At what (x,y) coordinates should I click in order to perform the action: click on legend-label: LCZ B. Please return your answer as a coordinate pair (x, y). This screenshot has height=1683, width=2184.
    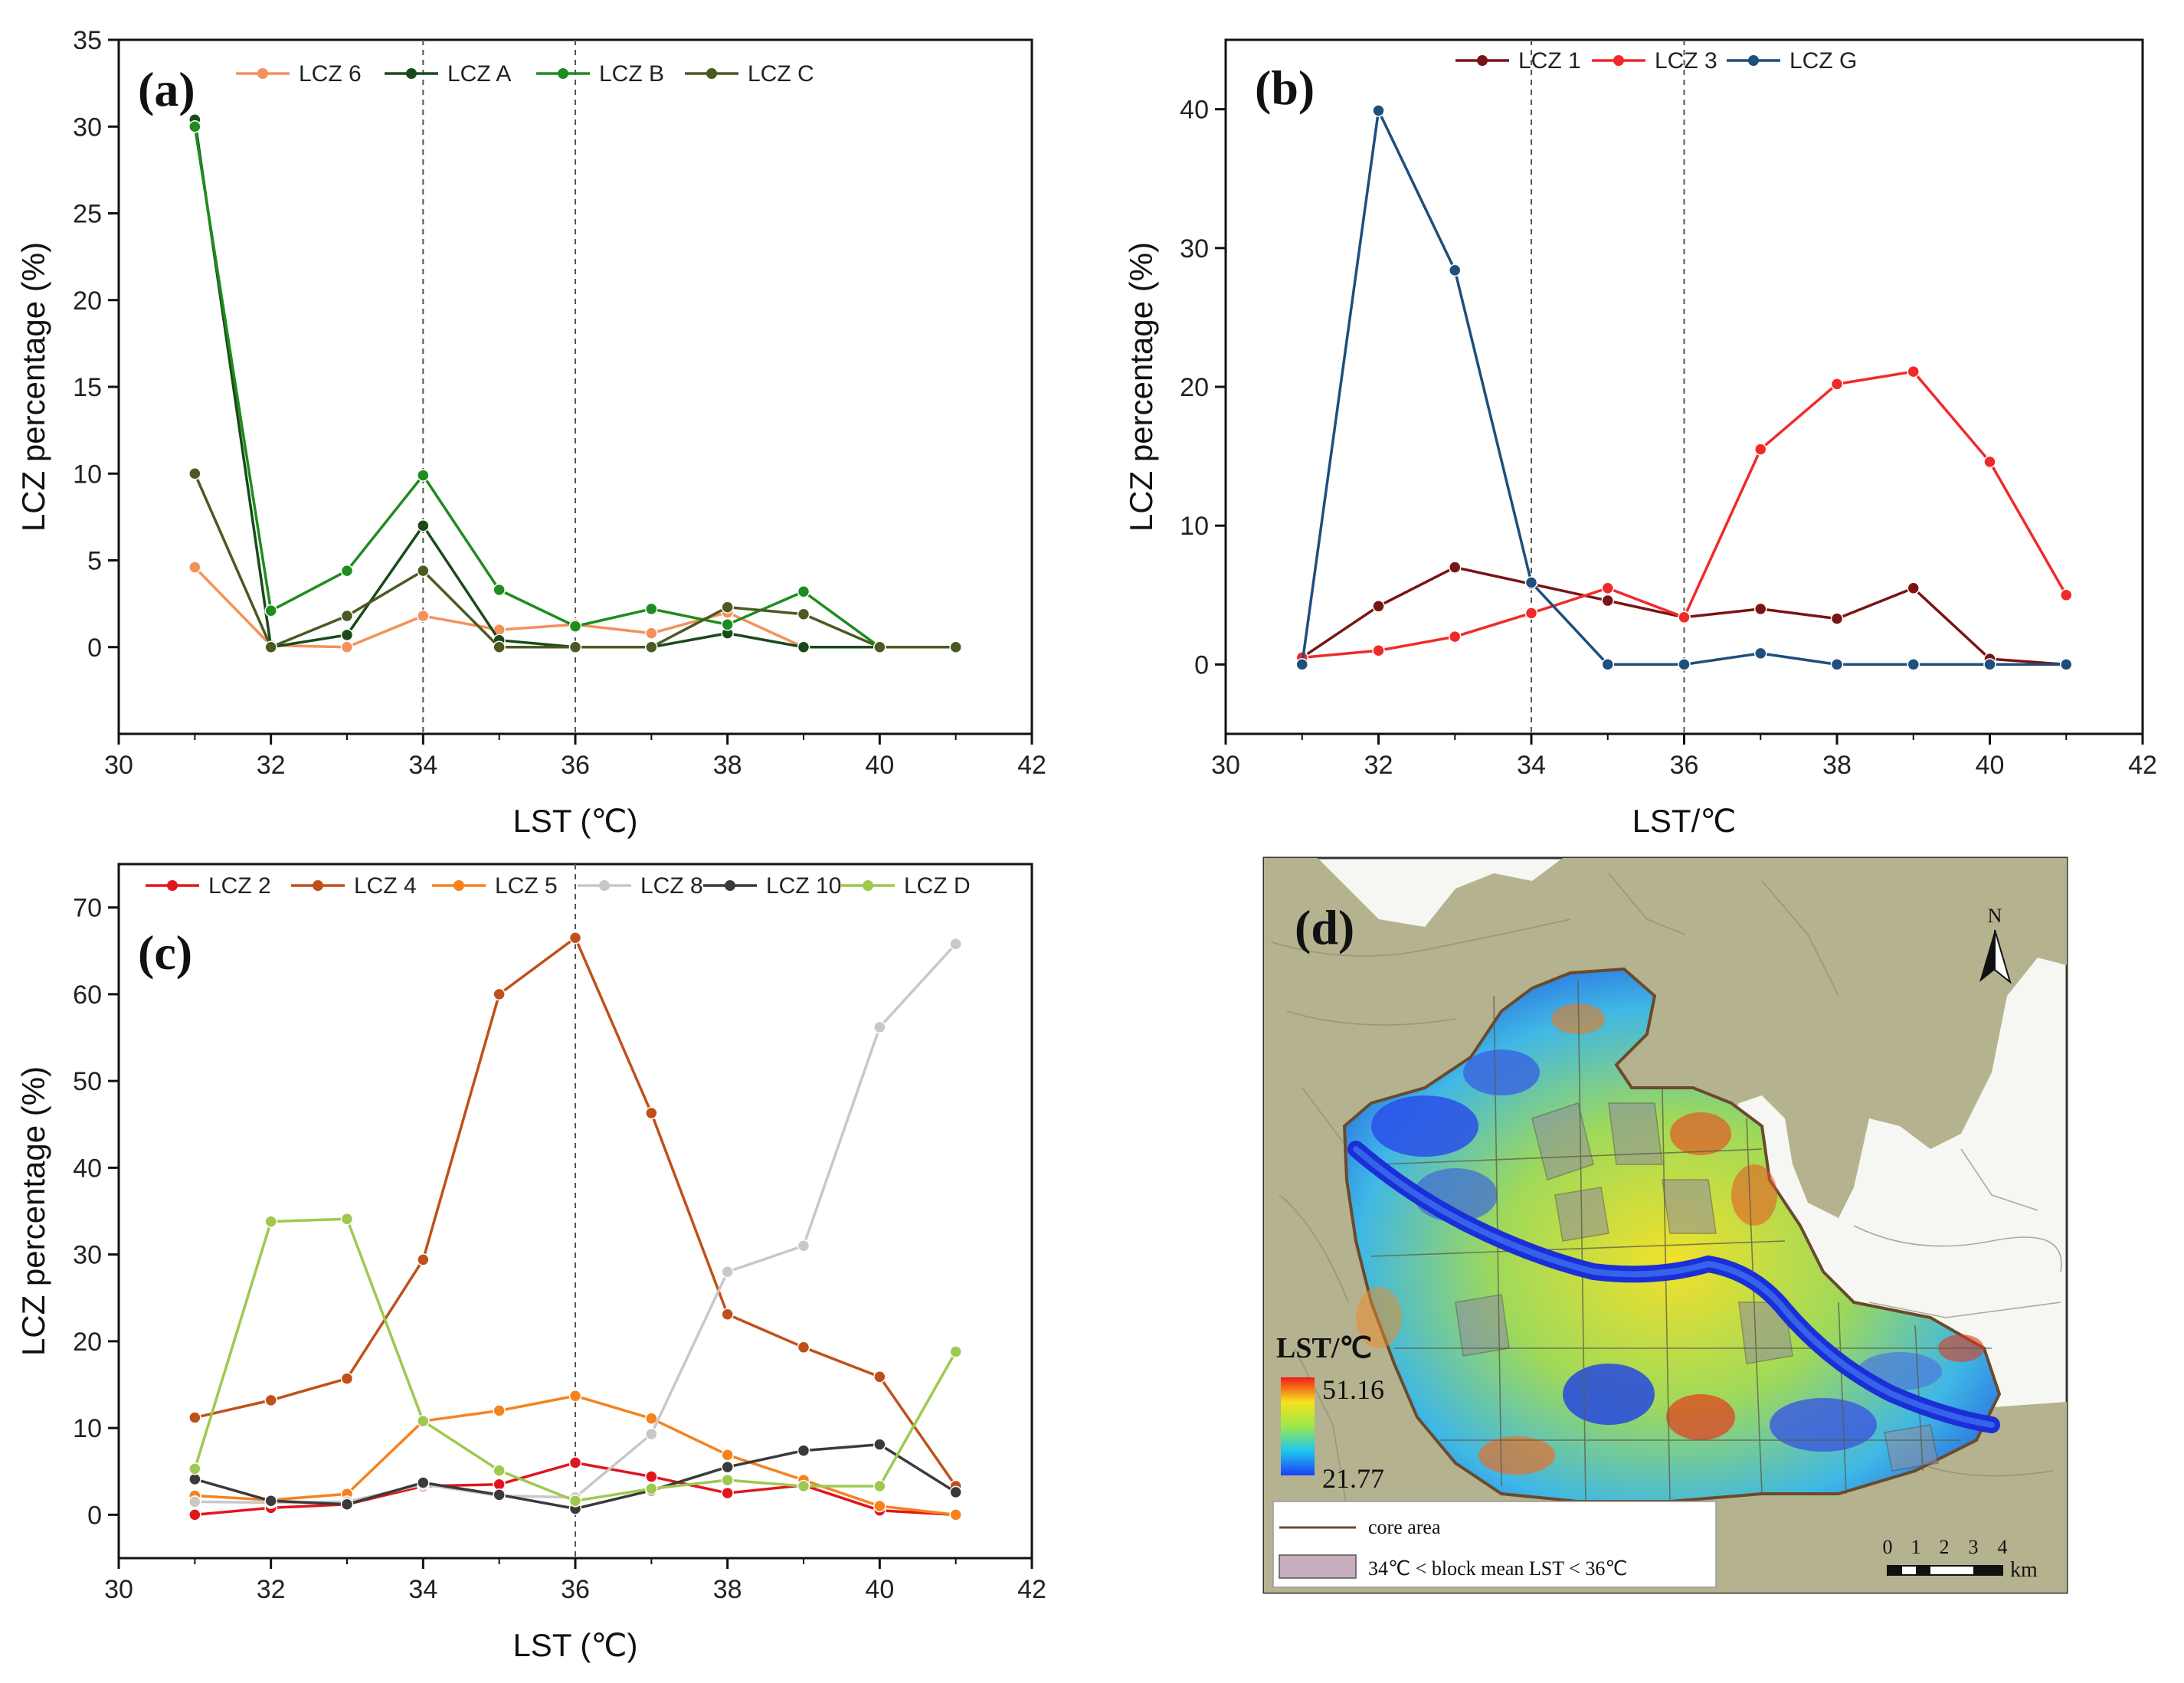
    Looking at the image, I should click on (631, 74).